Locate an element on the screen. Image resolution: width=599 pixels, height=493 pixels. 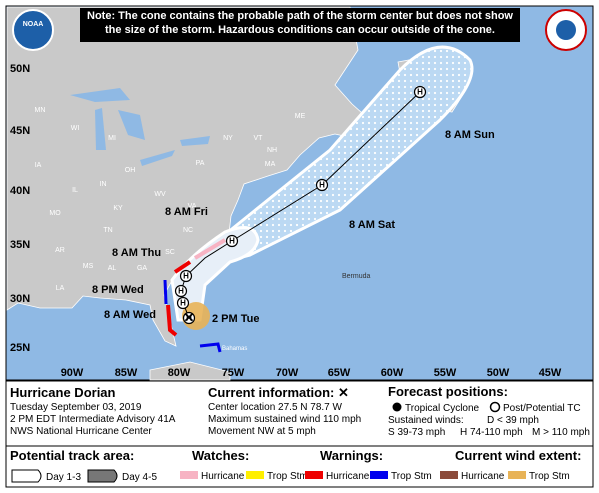
hurricane-warning-ga is located at coordinates (182, 267).